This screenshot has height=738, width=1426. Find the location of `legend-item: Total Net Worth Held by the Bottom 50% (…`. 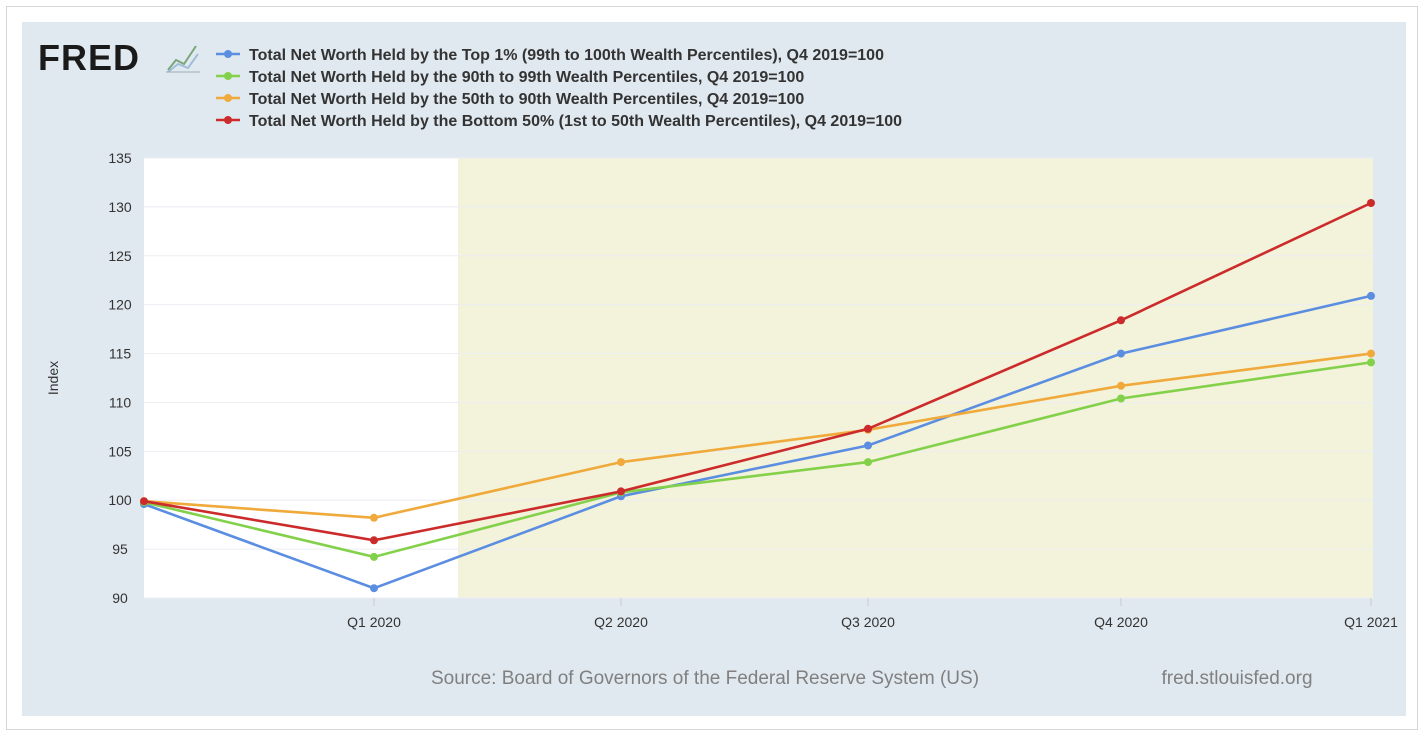

legend-item: Total Net Worth Held by the Bottom 50% (… is located at coordinates (559, 121).